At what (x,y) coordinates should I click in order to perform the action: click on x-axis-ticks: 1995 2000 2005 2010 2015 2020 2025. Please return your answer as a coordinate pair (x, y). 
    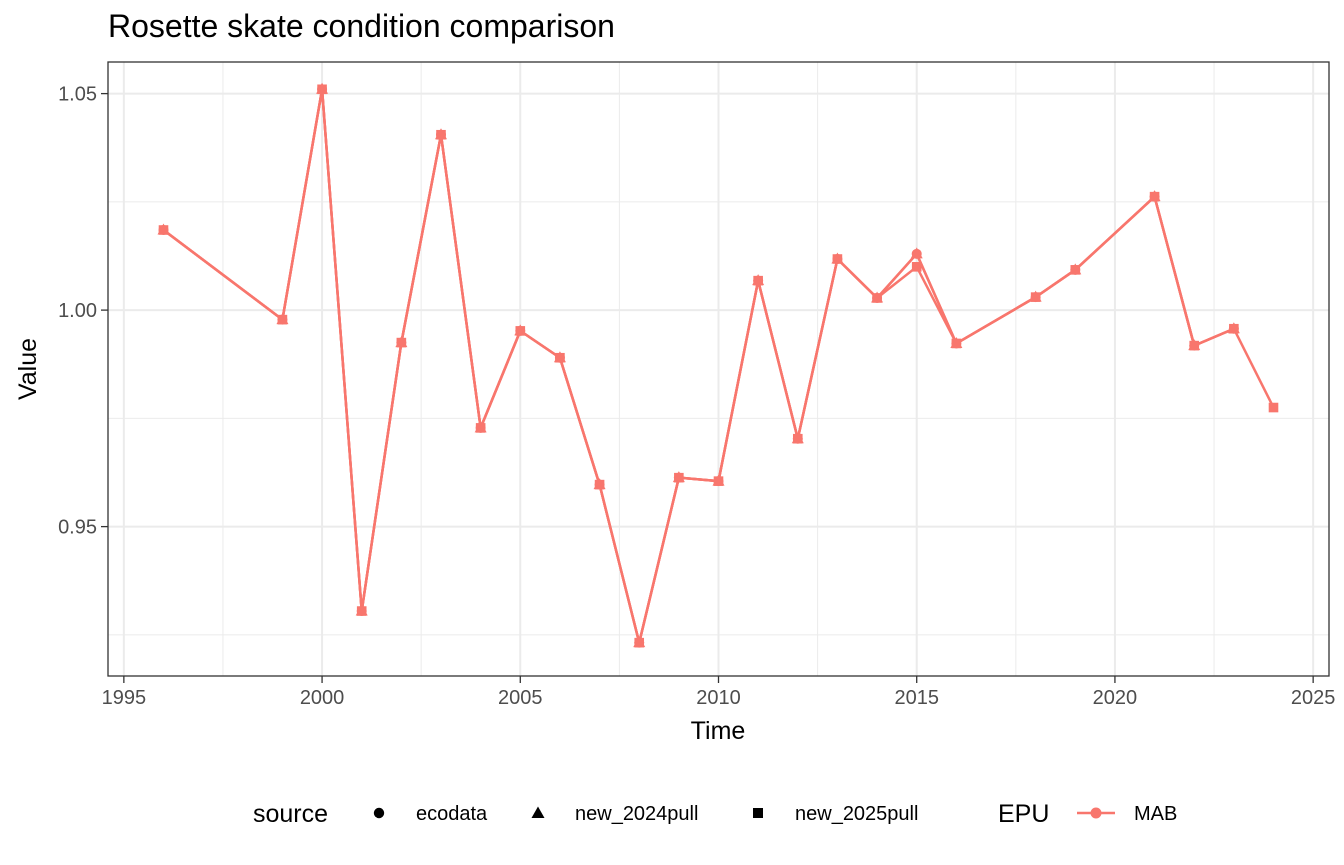
    Looking at the image, I should click on (719, 692).